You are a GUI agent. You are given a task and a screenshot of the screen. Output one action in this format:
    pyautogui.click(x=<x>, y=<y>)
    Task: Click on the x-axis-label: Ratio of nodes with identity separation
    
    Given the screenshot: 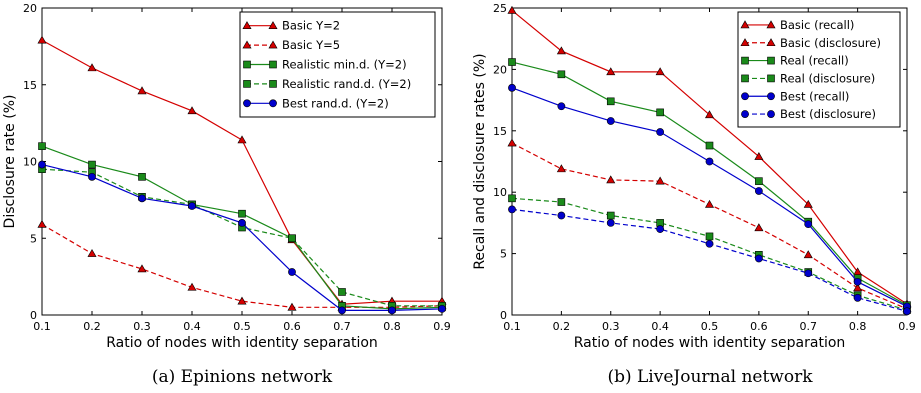 What is the action you would take?
    pyautogui.click(x=242, y=343)
    